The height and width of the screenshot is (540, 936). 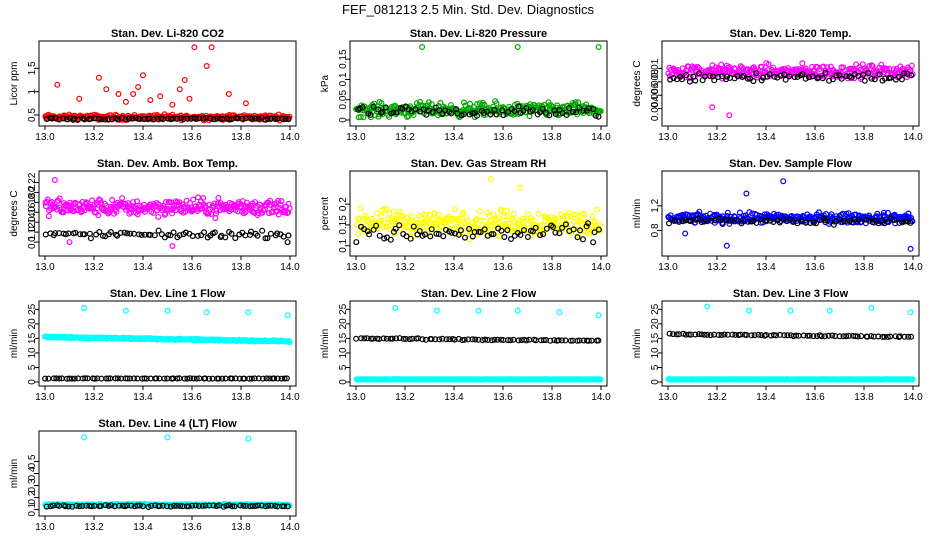 I want to click on panel-title: Stan. Dev. Gas Stream RH, so click(x=479, y=164).